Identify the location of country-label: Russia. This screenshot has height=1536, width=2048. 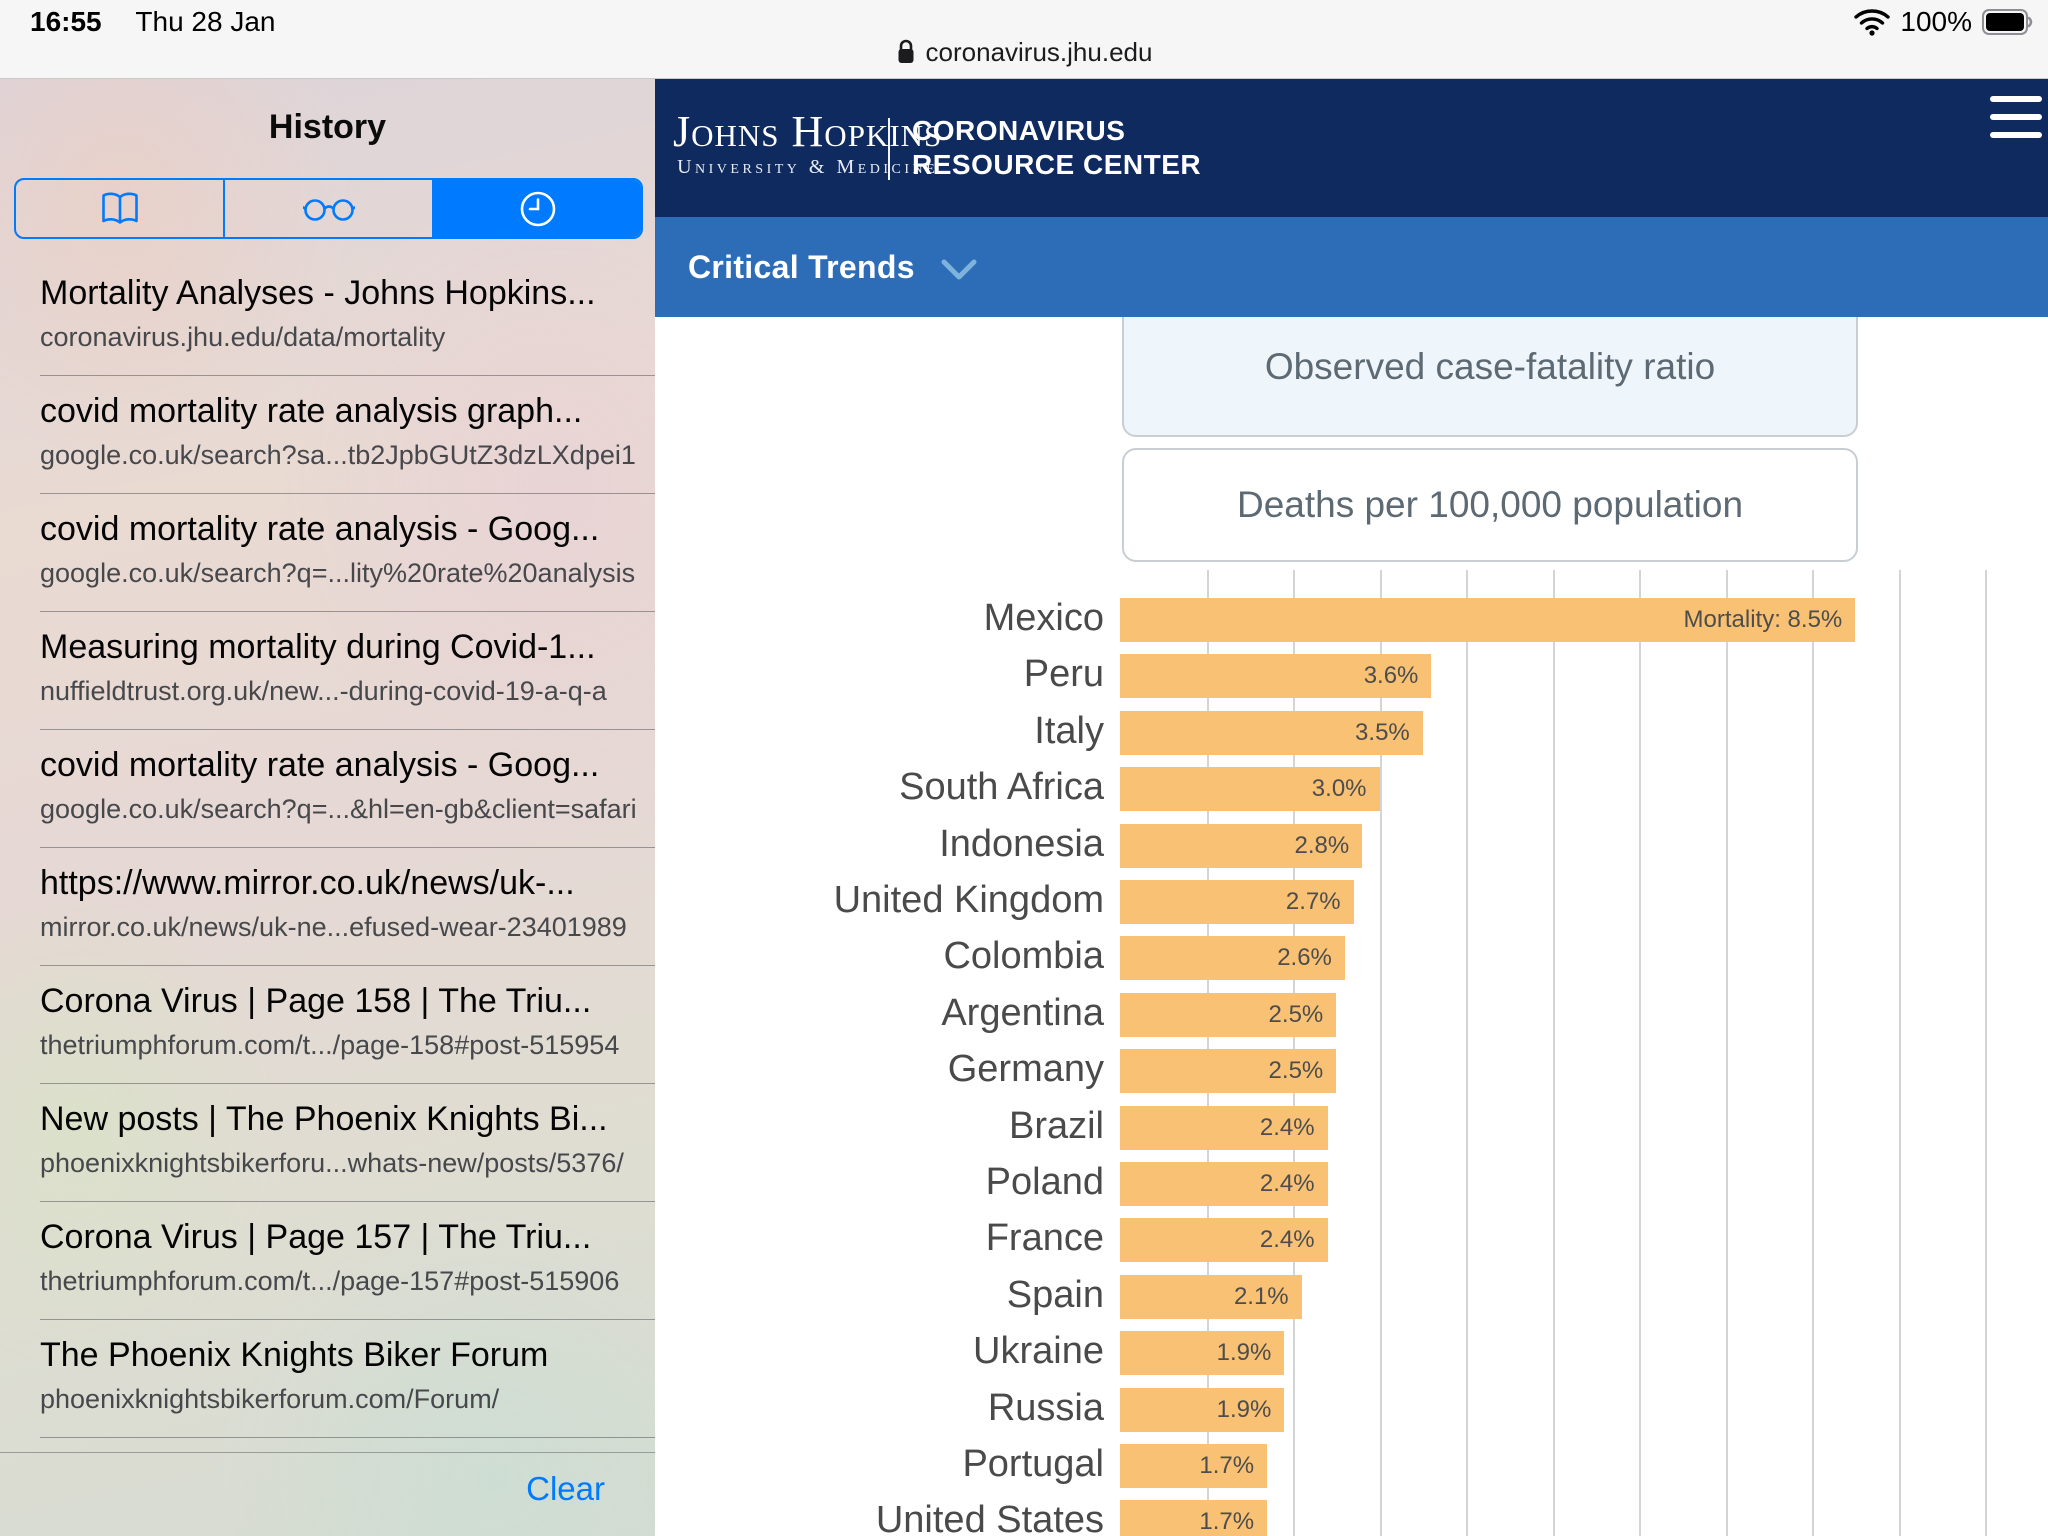
(1045, 1407).